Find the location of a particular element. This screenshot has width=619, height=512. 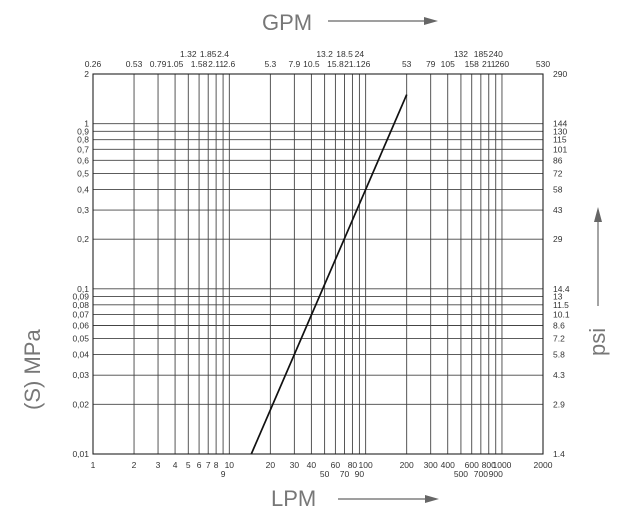

right-tick-label: 58 is located at coordinates (558, 189).